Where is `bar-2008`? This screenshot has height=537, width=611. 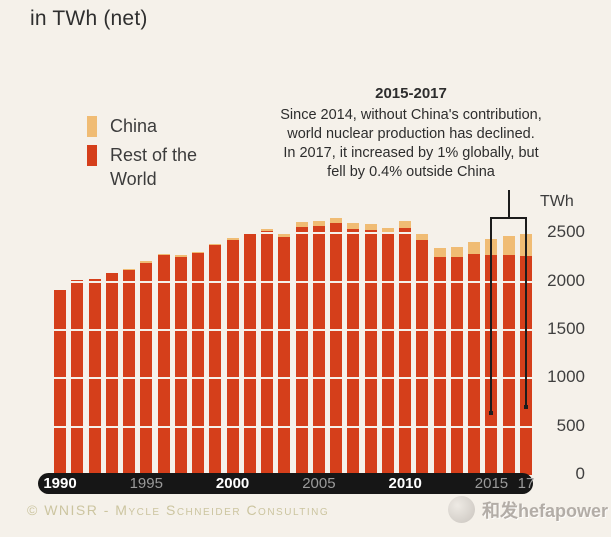 bar-2008 is located at coordinates (370, 349).